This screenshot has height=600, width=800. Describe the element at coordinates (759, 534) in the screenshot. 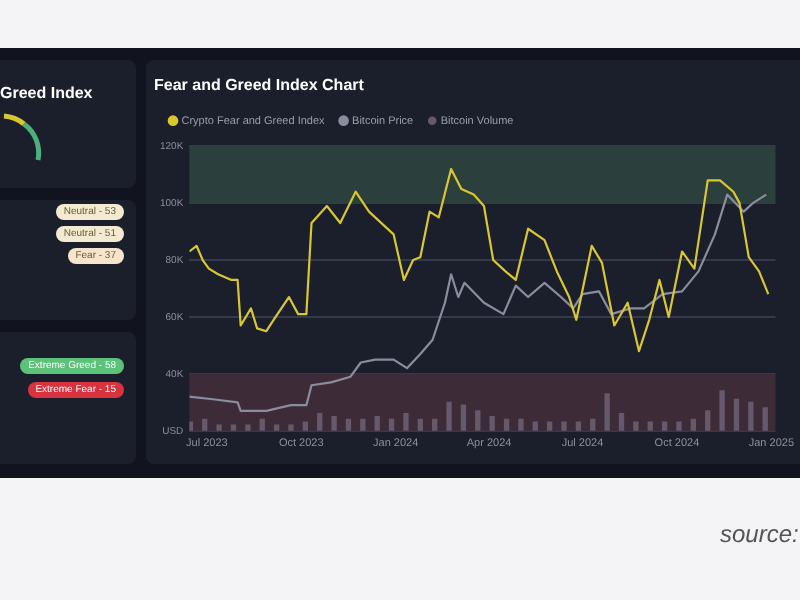

I see `source-note: source:` at that location.